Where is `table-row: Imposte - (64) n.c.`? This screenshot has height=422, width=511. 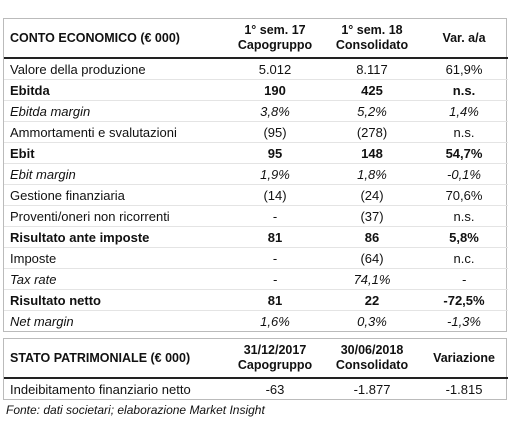
table-row: Imposte - (64) n.c. is located at coordinates (256, 258).